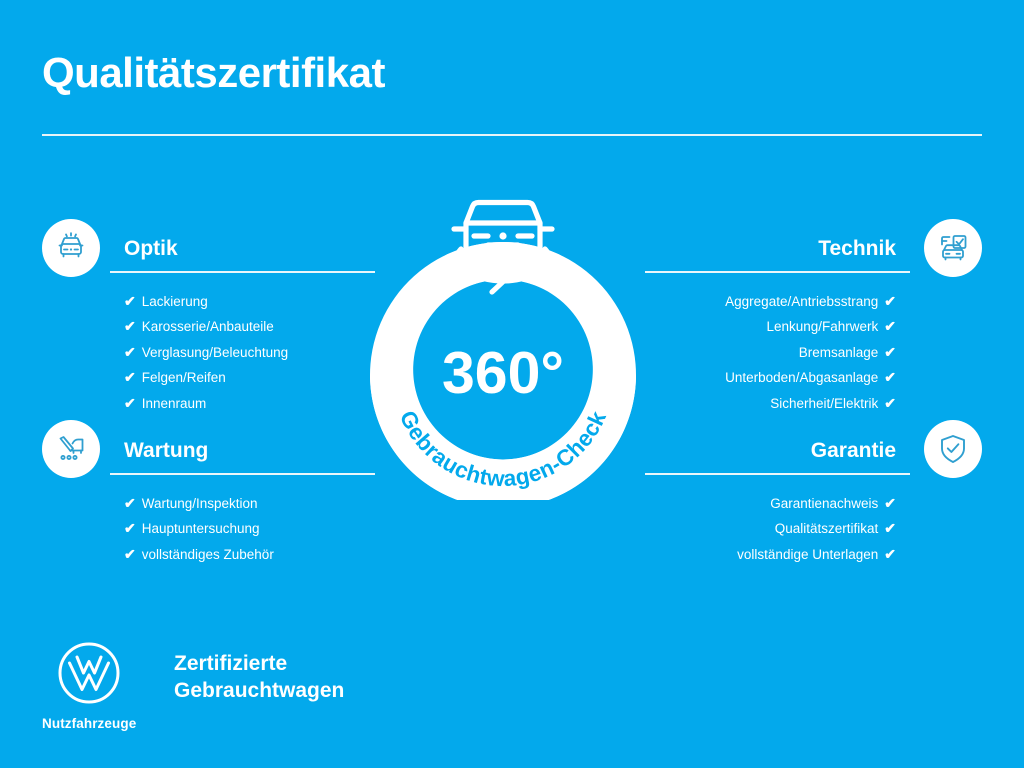 The width and height of the screenshot is (1024, 768). What do you see at coordinates (824, 503) in the screenshot?
I see `list-item-label: Garantienachweis` at bounding box center [824, 503].